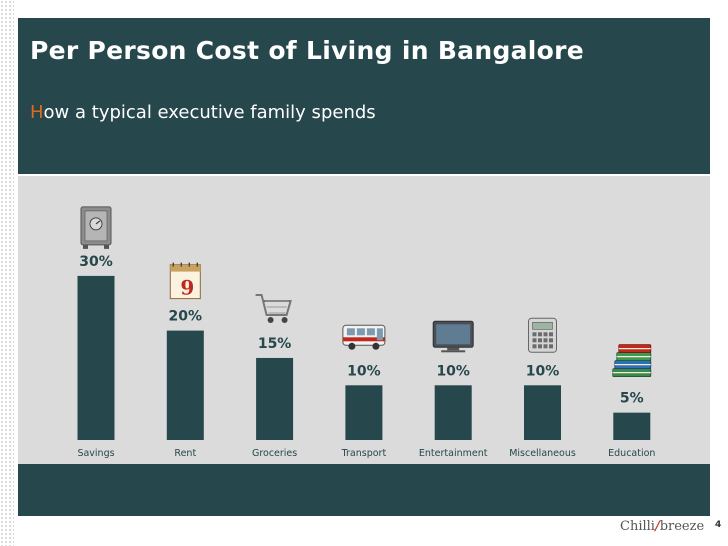 The width and height of the screenshot is (728, 546). What do you see at coordinates (273, 308) in the screenshot?
I see `shopping-cart-icon` at bounding box center [273, 308].